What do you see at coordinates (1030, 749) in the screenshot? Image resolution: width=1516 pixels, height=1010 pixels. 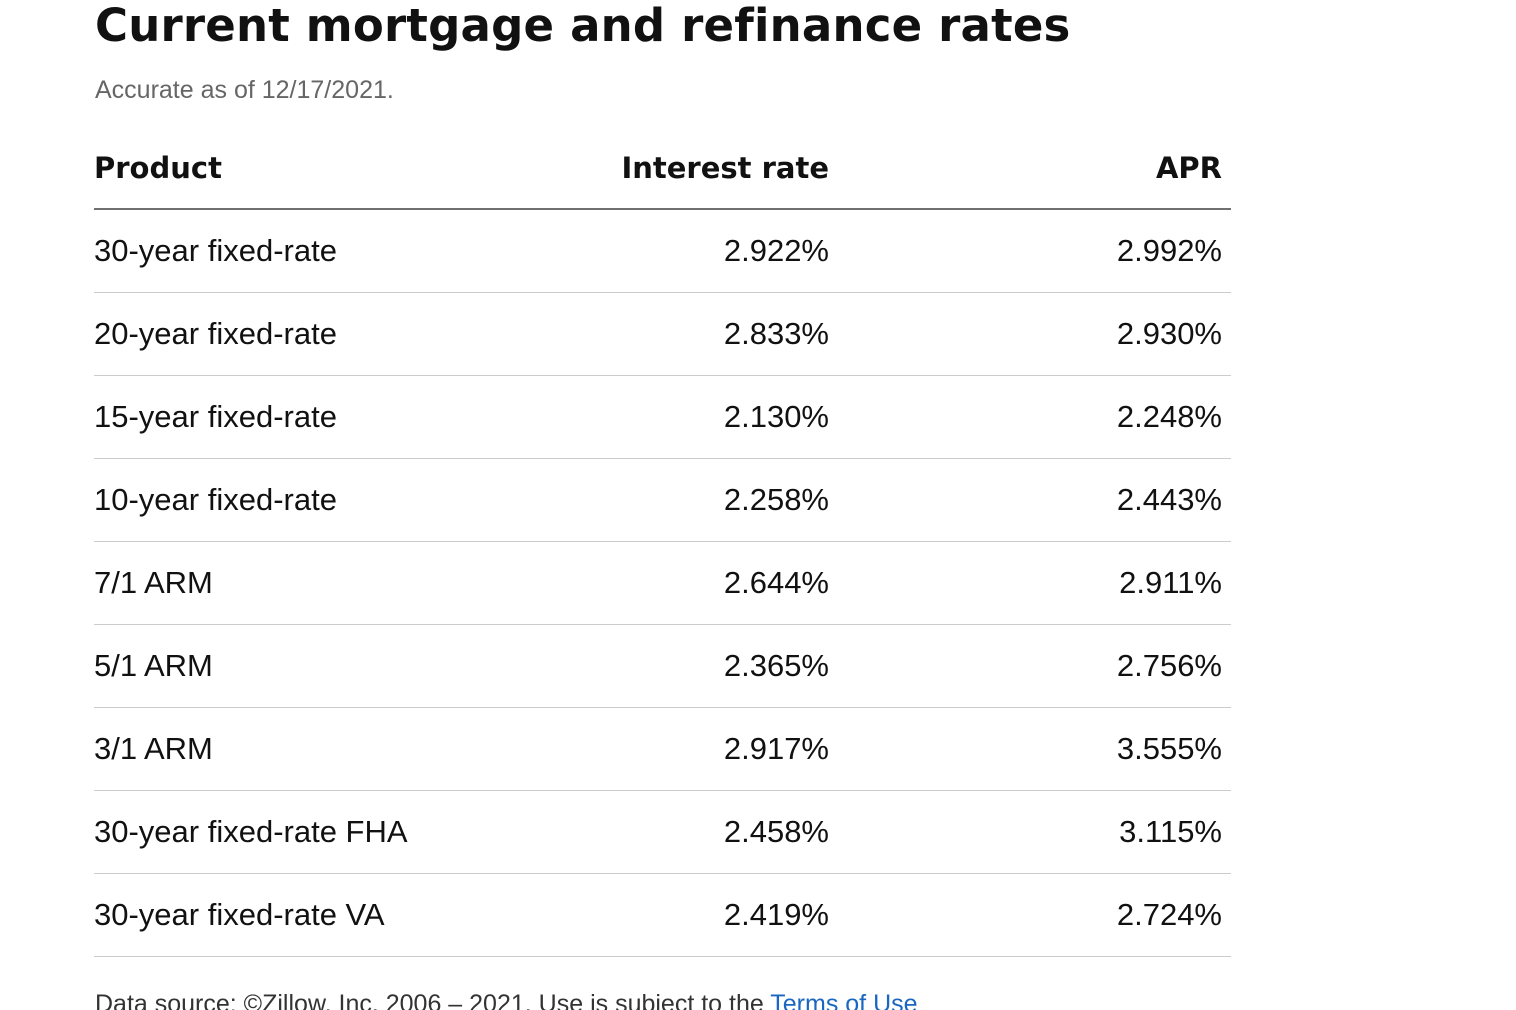 I see `apr-cell: 3.555%` at bounding box center [1030, 749].